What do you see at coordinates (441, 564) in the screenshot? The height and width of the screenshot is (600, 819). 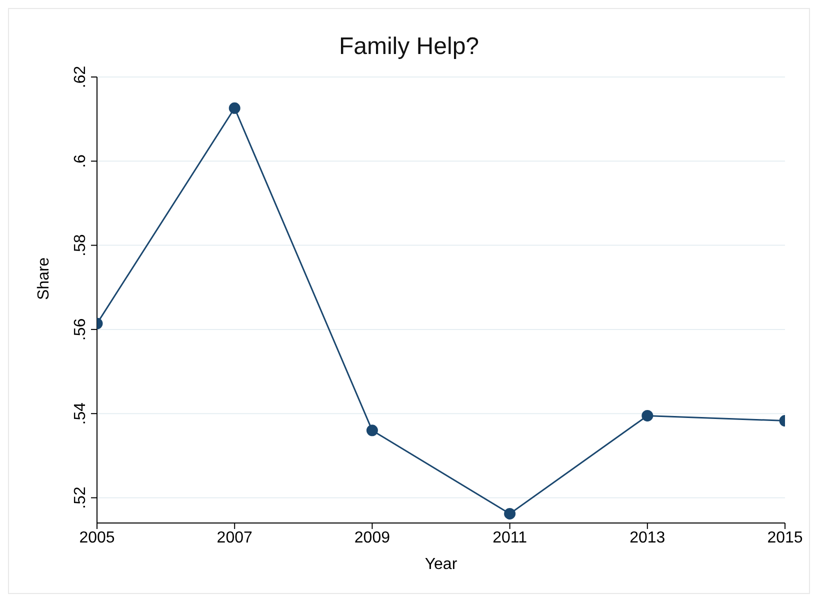 I see `x-axis-title: Year` at bounding box center [441, 564].